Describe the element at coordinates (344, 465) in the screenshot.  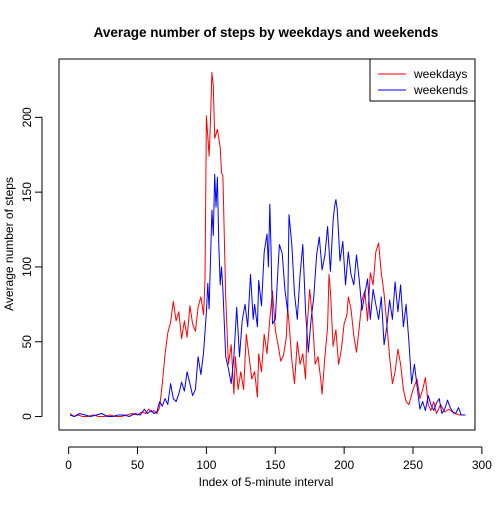
I see `x-tick-label: 200` at that location.